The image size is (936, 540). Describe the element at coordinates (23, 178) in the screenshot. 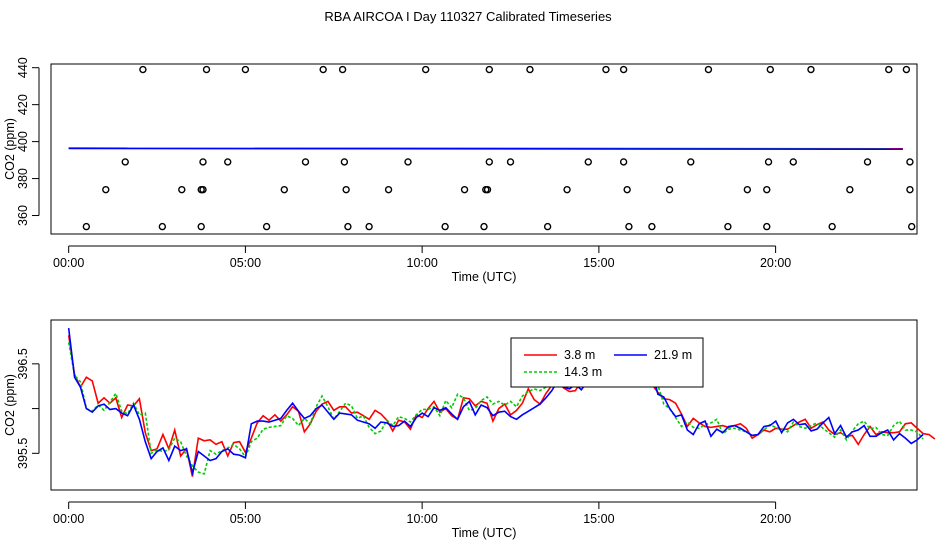

I see `y-tick-label: 380` at that location.